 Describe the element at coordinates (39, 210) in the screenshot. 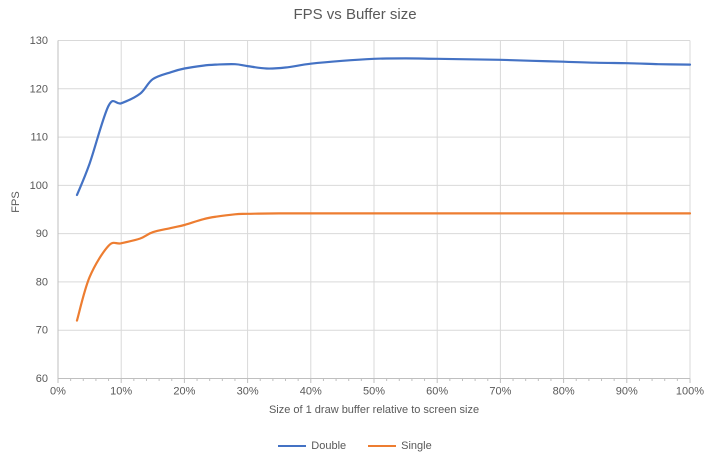

I see `y-axis-tick-labels: 60 70 80 90 100 110 120 130` at that location.